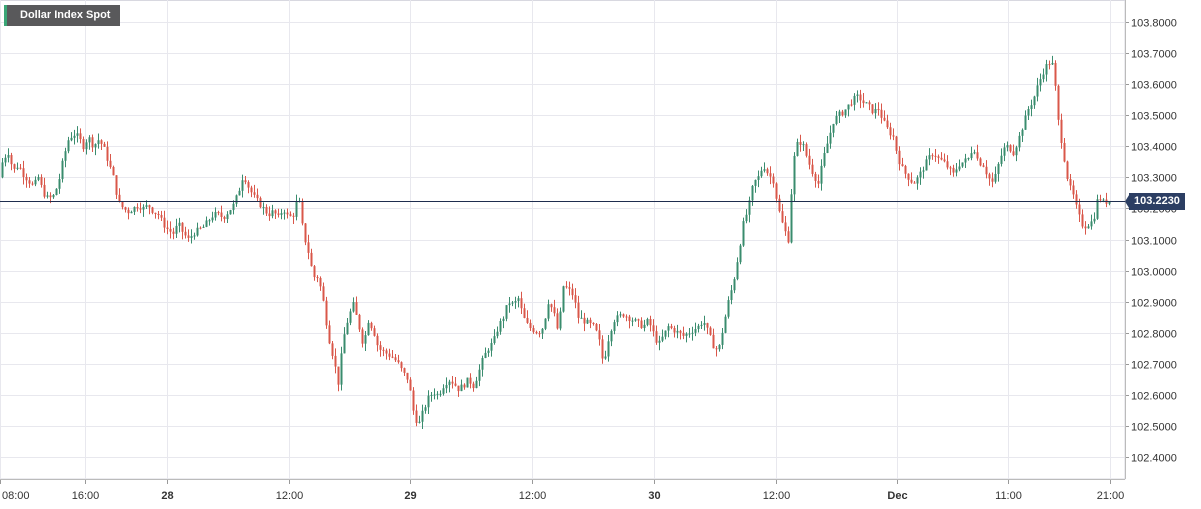 Image resolution: width=1201 pixels, height=509 pixels. I want to click on last-price-badge: 103.2230, so click(1157, 201).